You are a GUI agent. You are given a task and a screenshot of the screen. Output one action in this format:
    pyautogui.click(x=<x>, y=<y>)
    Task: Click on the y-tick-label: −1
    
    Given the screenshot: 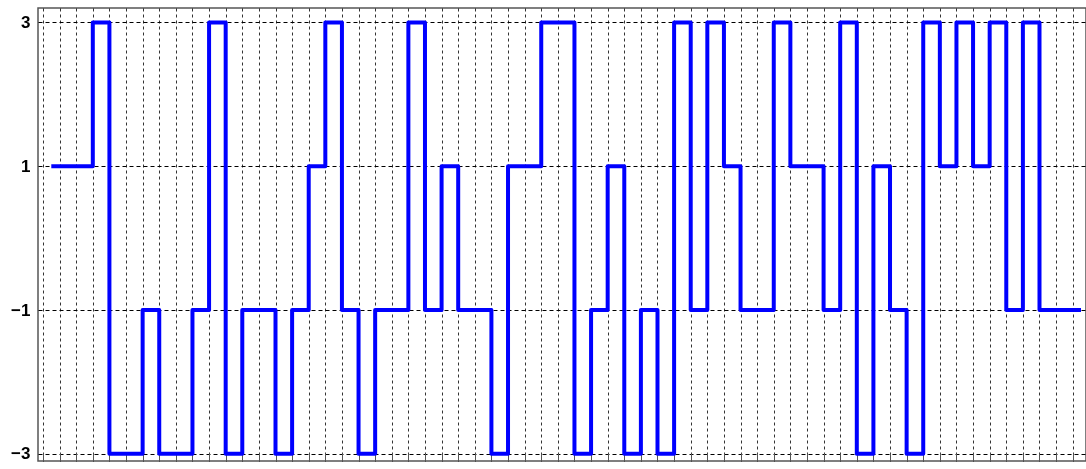 What is the action you would take?
    pyautogui.click(x=21, y=310)
    